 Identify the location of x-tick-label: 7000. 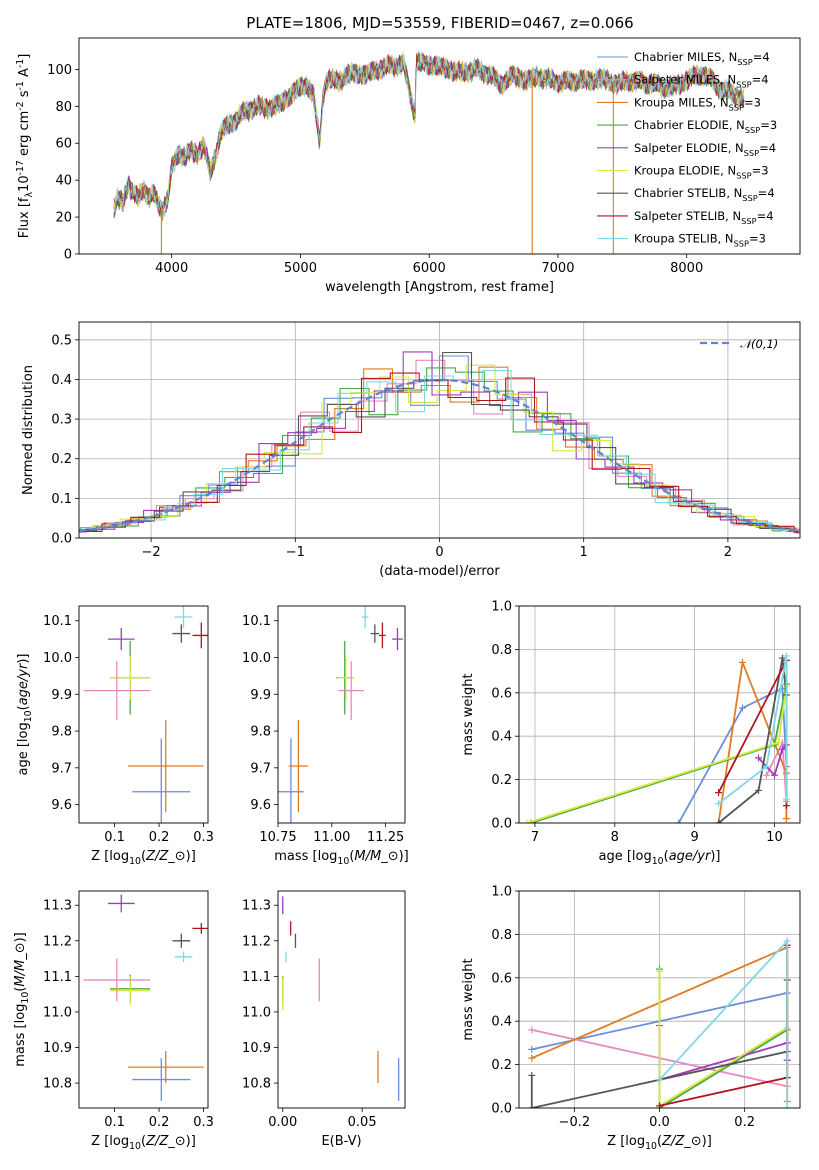
(557, 268).